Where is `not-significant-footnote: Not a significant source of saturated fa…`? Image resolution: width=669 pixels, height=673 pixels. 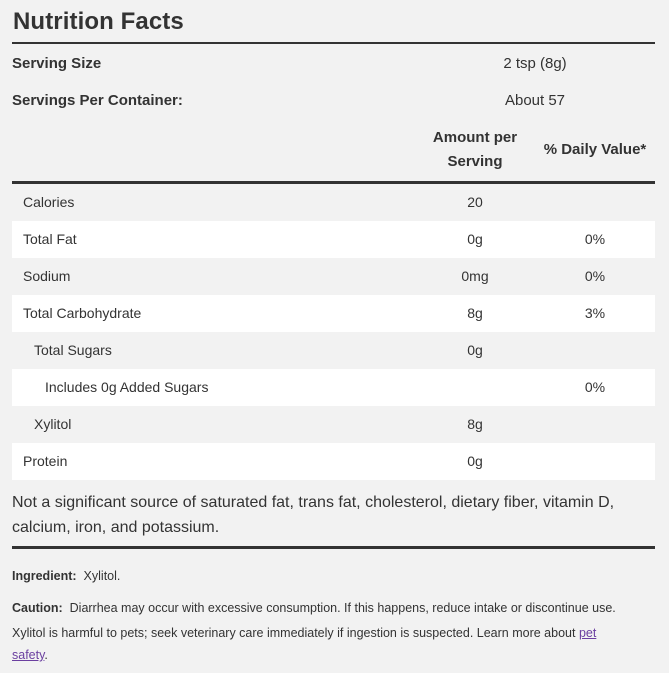
not-significant-footnote: Not a significant source of saturated fa… is located at coordinates (313, 515).